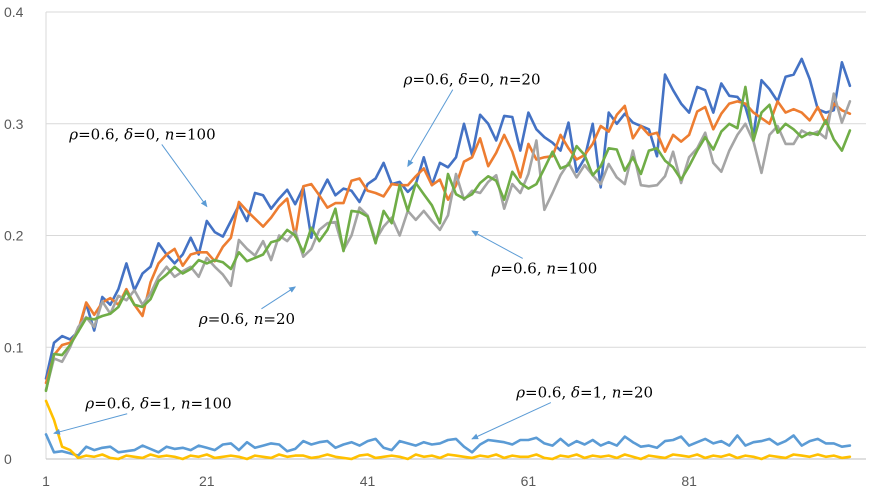 This screenshot has height=496, width=883. I want to click on y-tick-label: 0.4, so click(14, 12).